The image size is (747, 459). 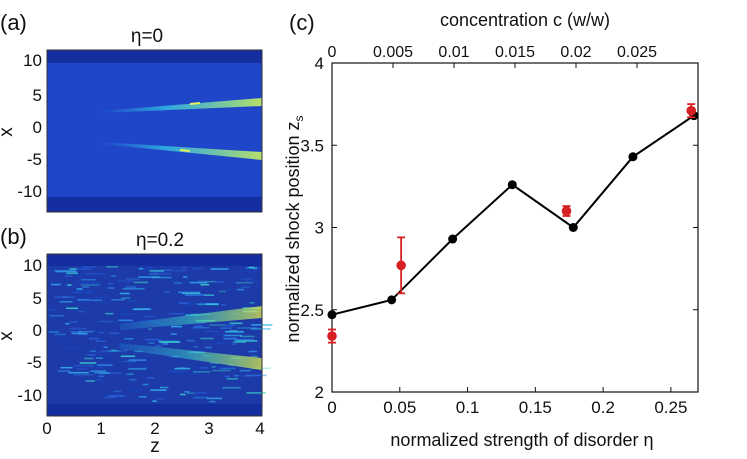 What do you see at coordinates (331, 407) in the screenshot?
I see `panel-c-xtick-label: 0` at bounding box center [331, 407].